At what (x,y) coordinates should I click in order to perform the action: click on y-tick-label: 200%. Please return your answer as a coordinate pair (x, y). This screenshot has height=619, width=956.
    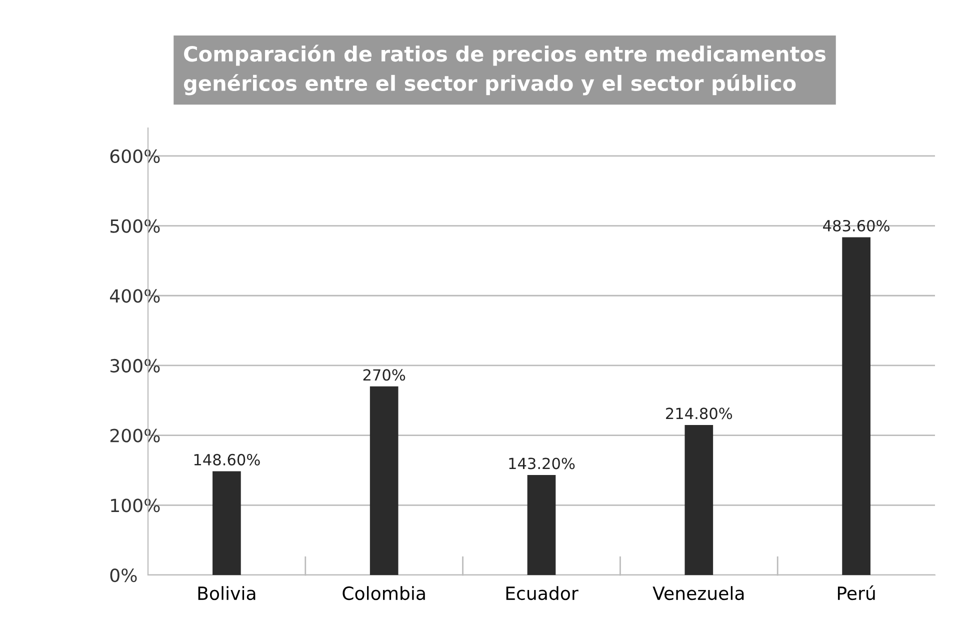
    Looking at the image, I should click on (135, 435).